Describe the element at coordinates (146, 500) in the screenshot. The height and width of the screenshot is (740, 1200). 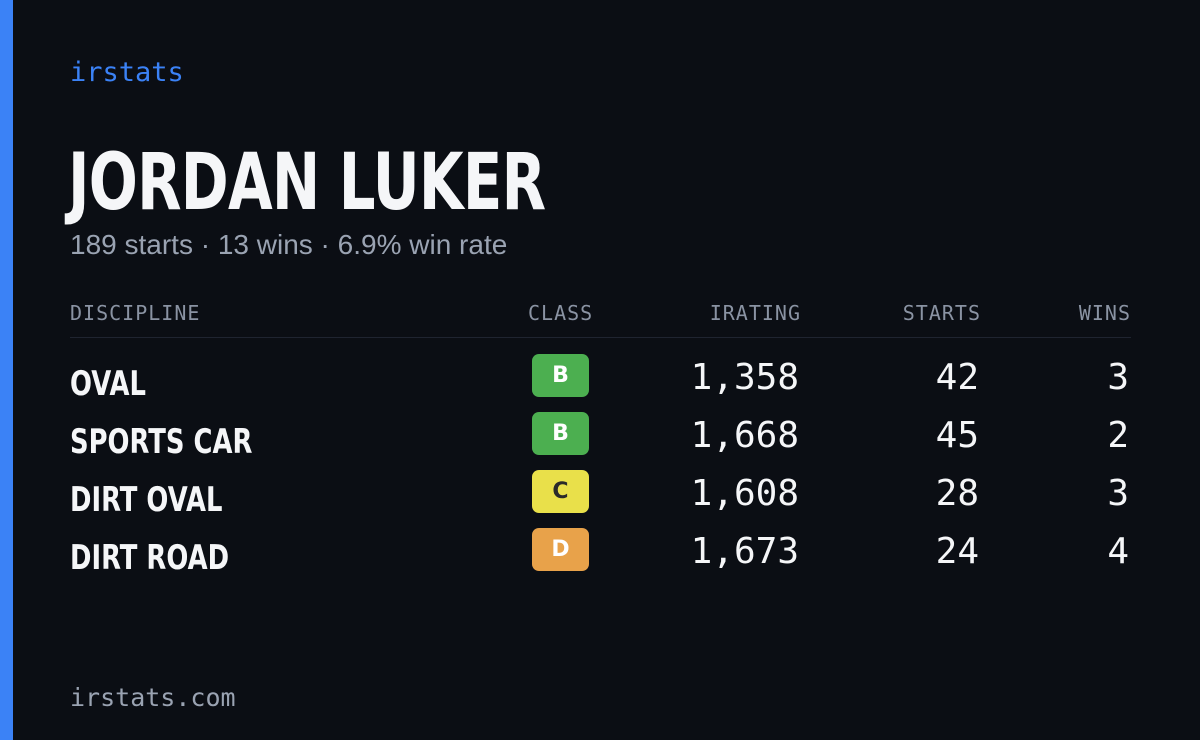
I see `discipline-name: DIRT OVAL` at that location.